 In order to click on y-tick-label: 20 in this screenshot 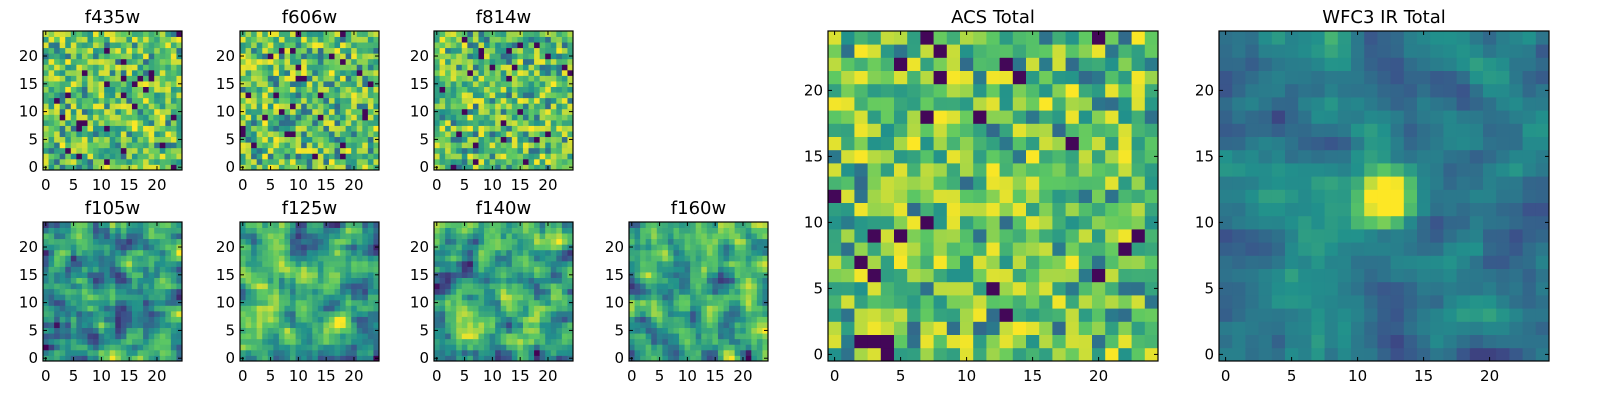, I will do `click(614, 247)`.